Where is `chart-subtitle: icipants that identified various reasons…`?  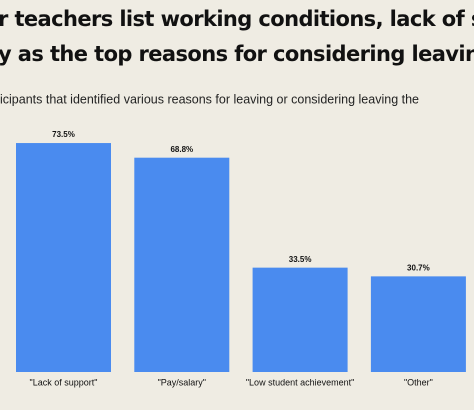 chart-subtitle: icipants that identified various reasons… is located at coordinates (209, 99).